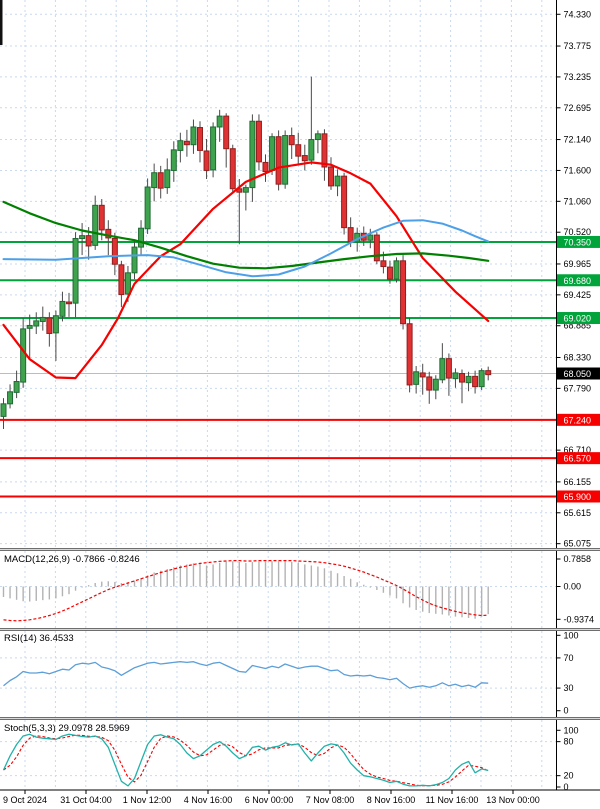  I want to click on stoch-axis-label: 100, so click(571, 730).